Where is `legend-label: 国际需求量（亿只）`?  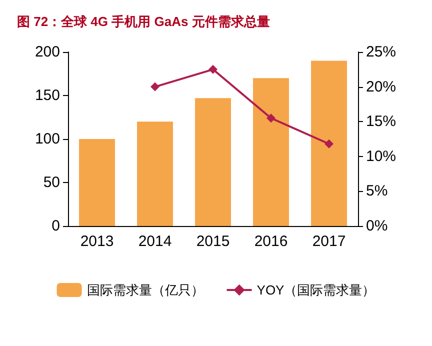 legend-label: 国际需求量（亿只） is located at coordinates (145, 290).